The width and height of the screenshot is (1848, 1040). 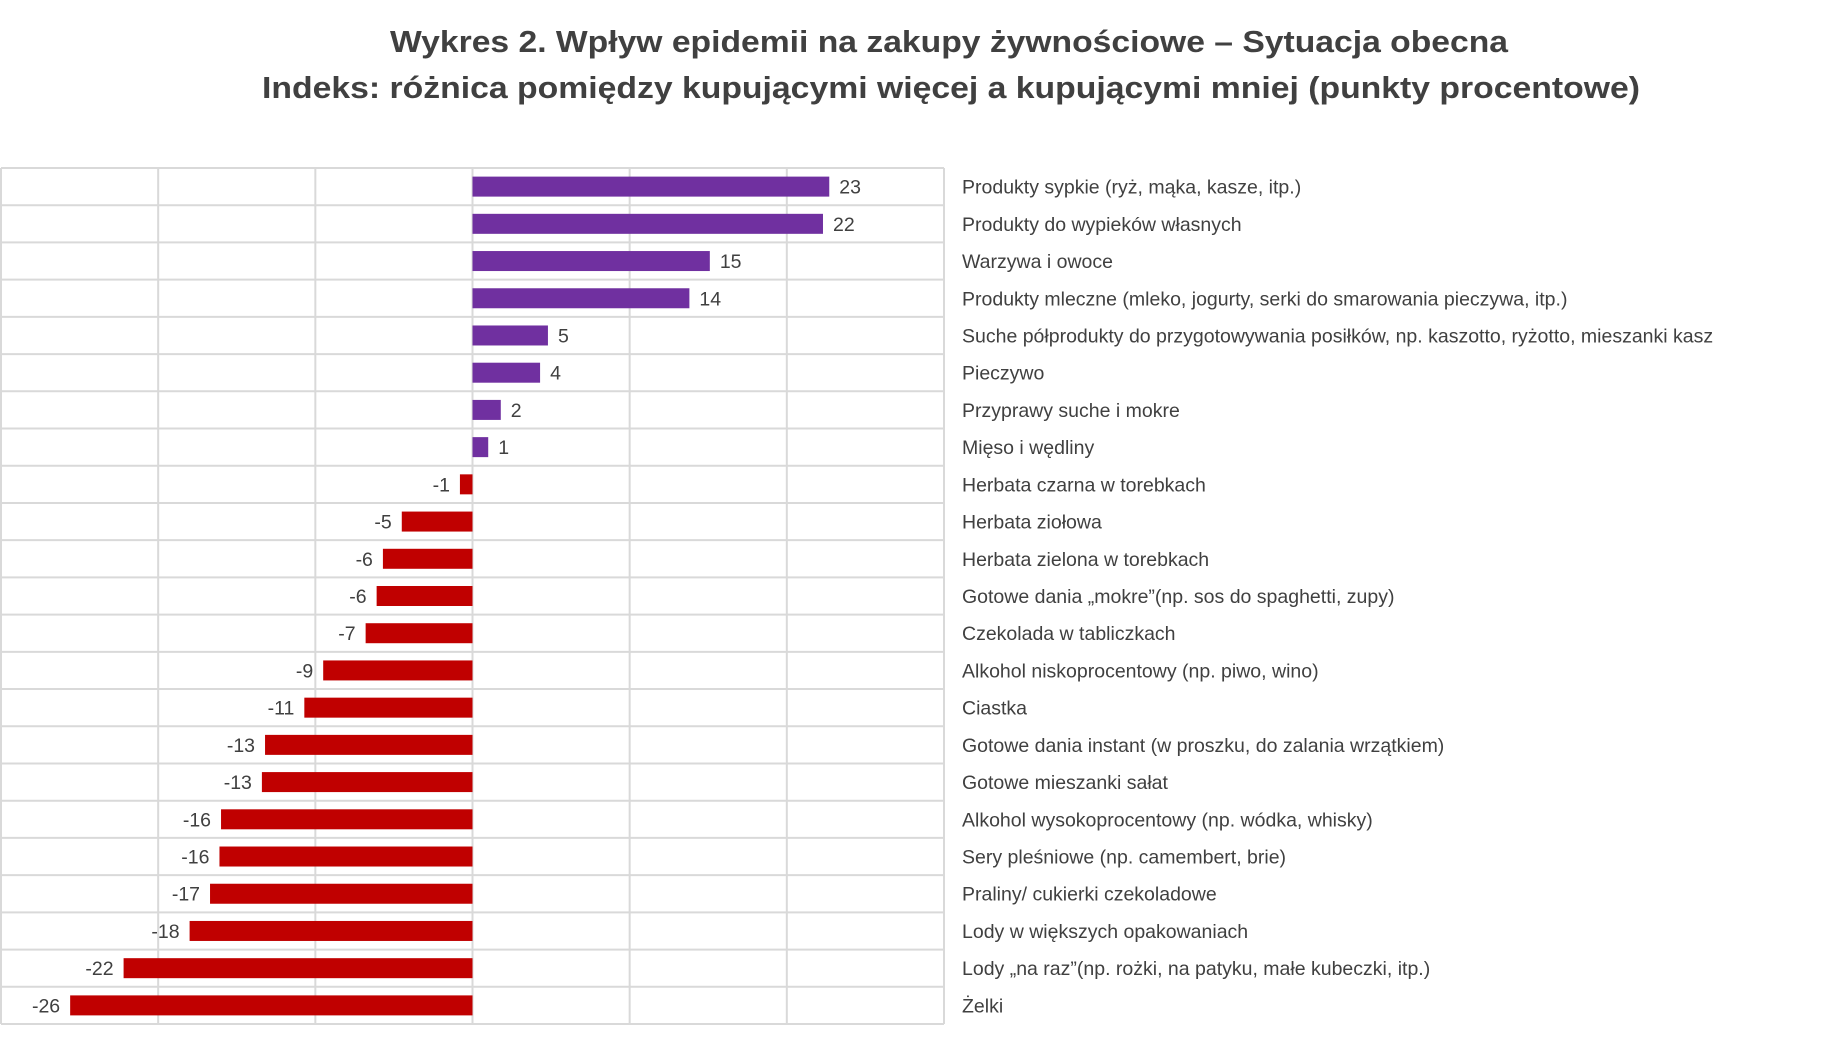 I want to click on category-label: Herbata ziołowa, so click(x=1032, y=523).